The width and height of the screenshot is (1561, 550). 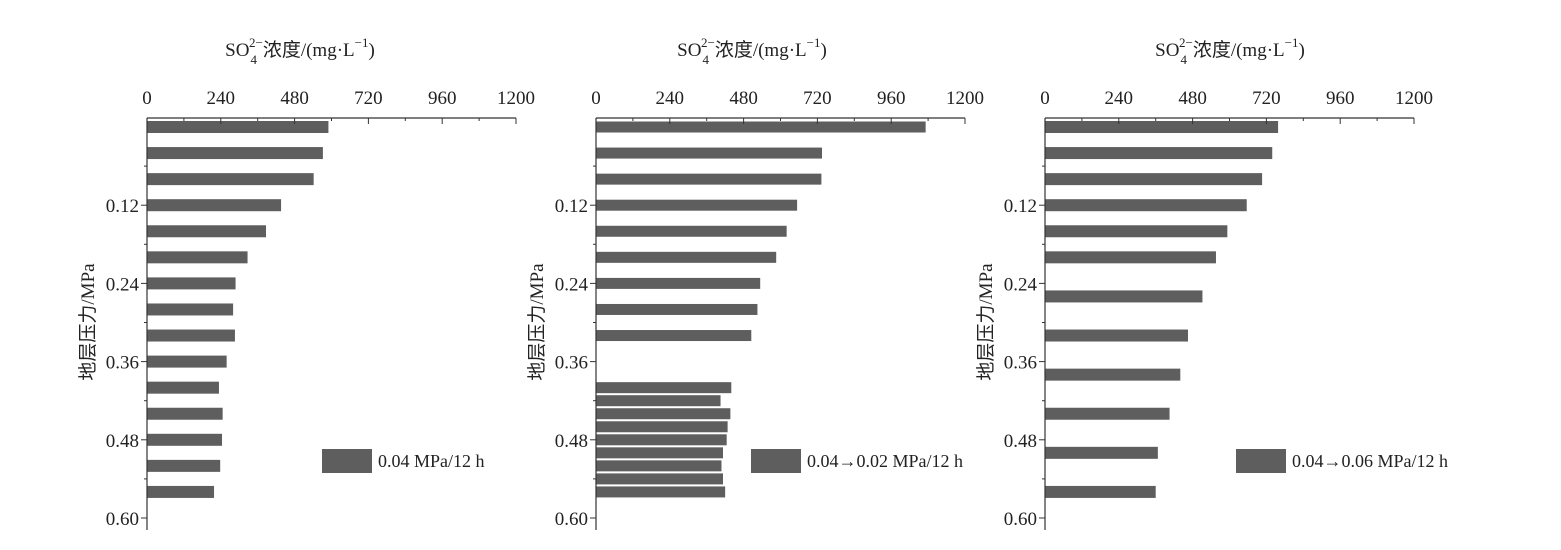 What do you see at coordinates (431, 461) in the screenshot?
I see `legend-label: 0.04 MPa/12 h` at bounding box center [431, 461].